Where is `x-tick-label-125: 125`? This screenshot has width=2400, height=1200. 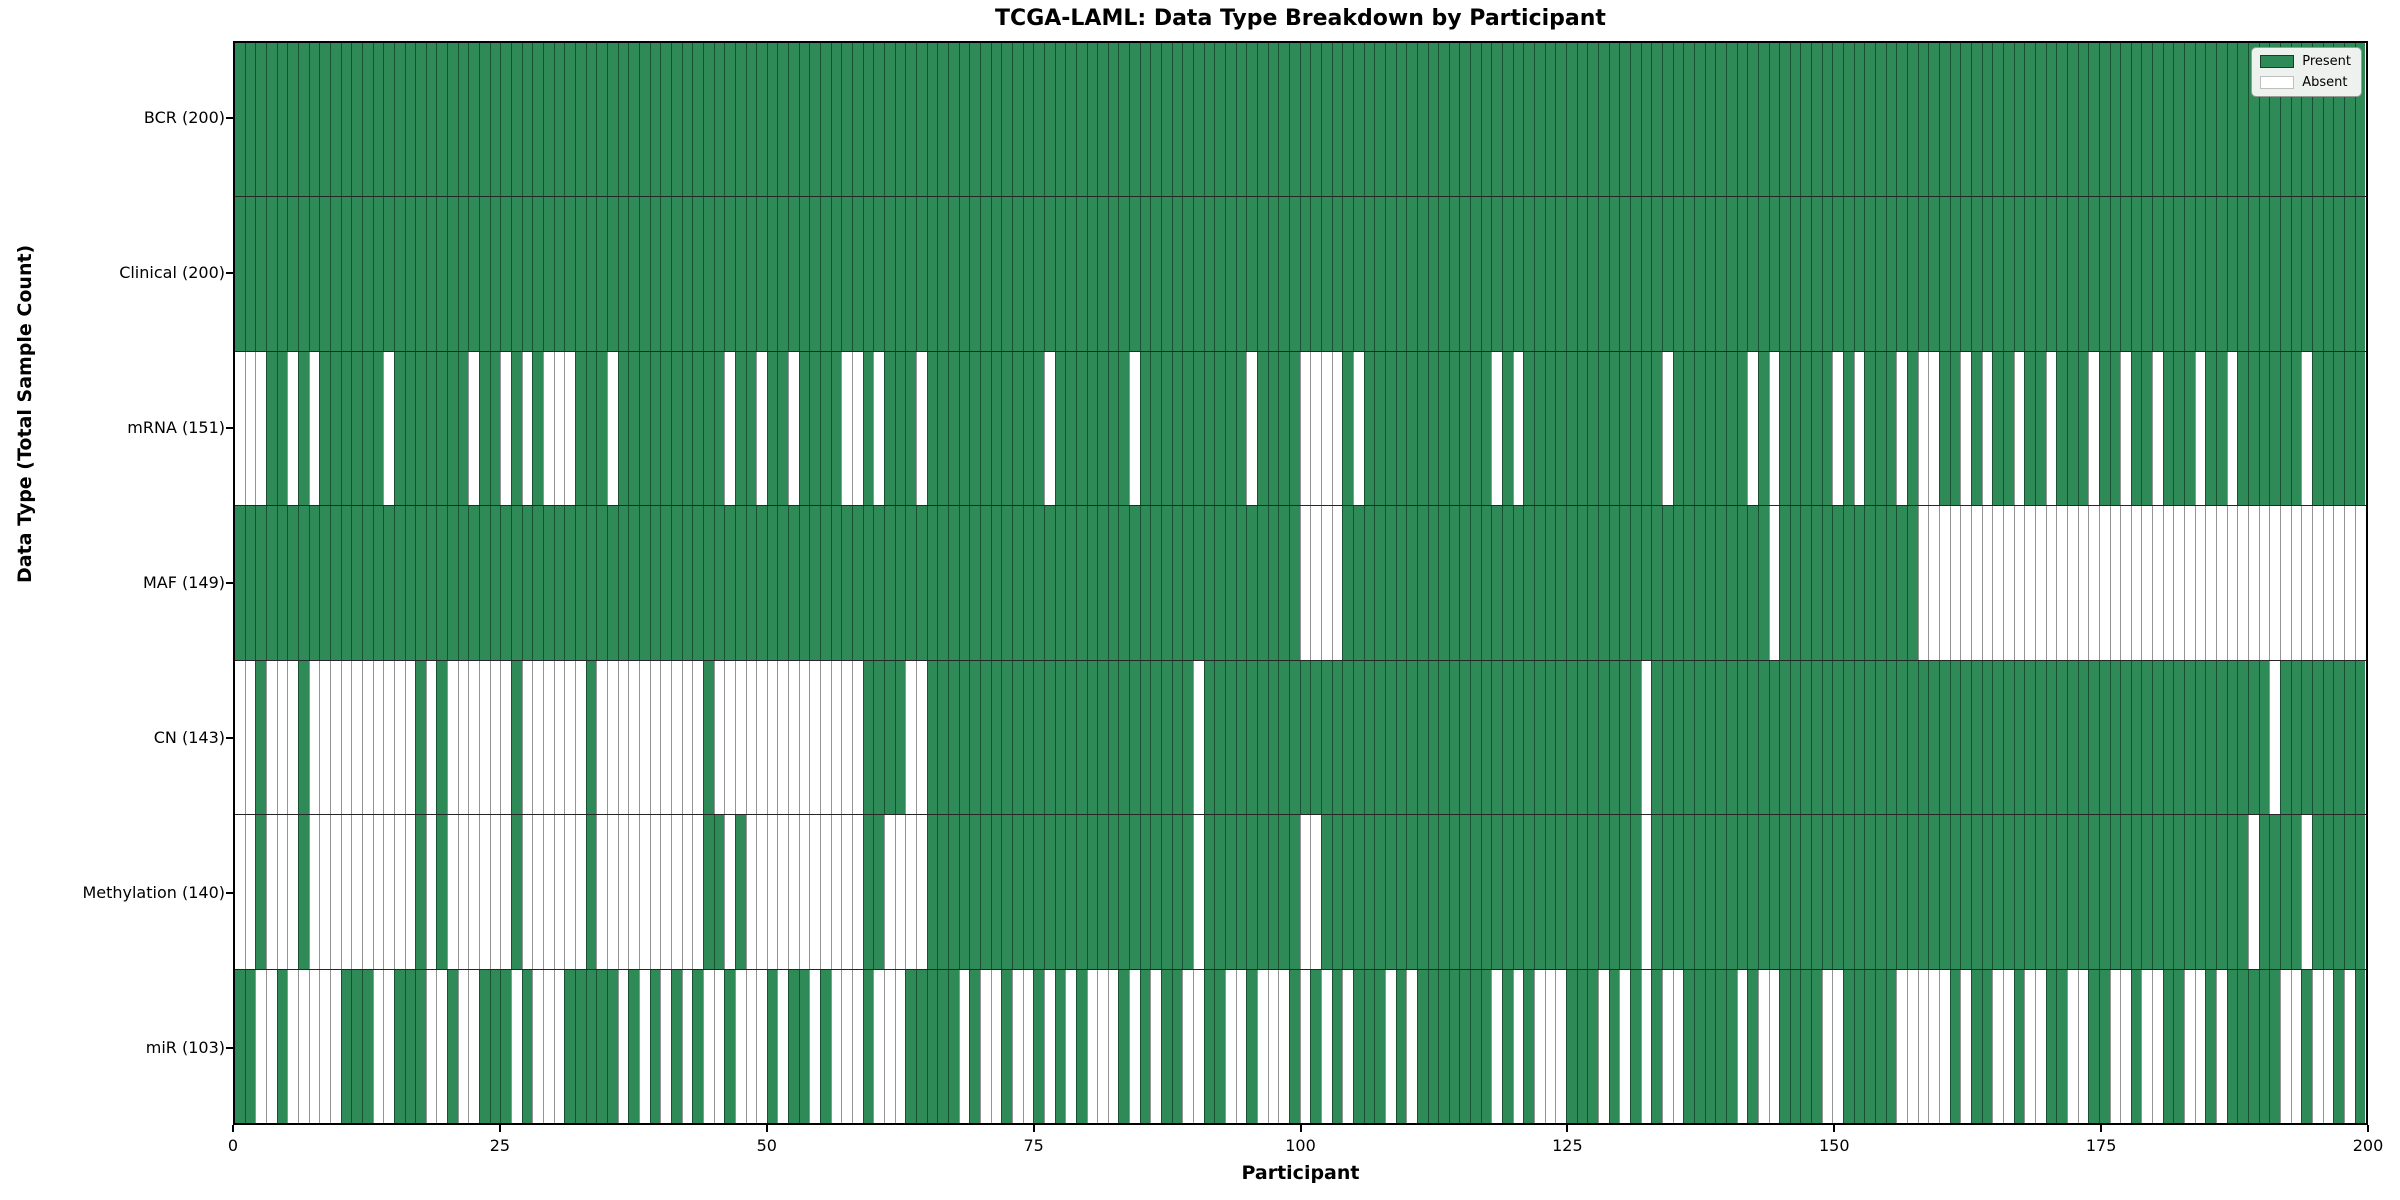 x-tick-label-125: 125 is located at coordinates (1567, 1145).